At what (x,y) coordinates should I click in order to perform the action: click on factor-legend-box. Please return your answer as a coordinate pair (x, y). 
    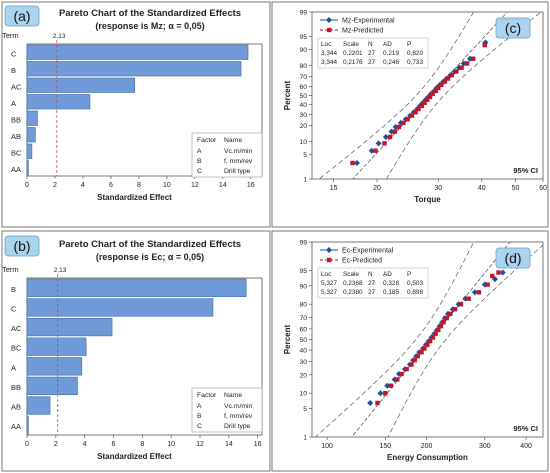
    Looking at the image, I should click on (227, 155).